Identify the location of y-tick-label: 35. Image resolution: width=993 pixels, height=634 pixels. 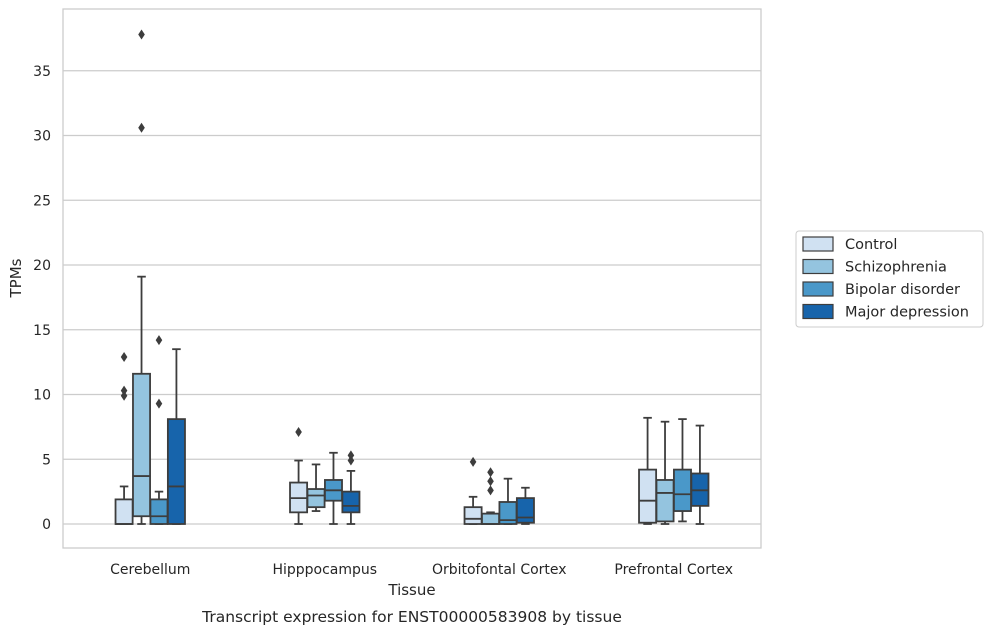
(42, 72).